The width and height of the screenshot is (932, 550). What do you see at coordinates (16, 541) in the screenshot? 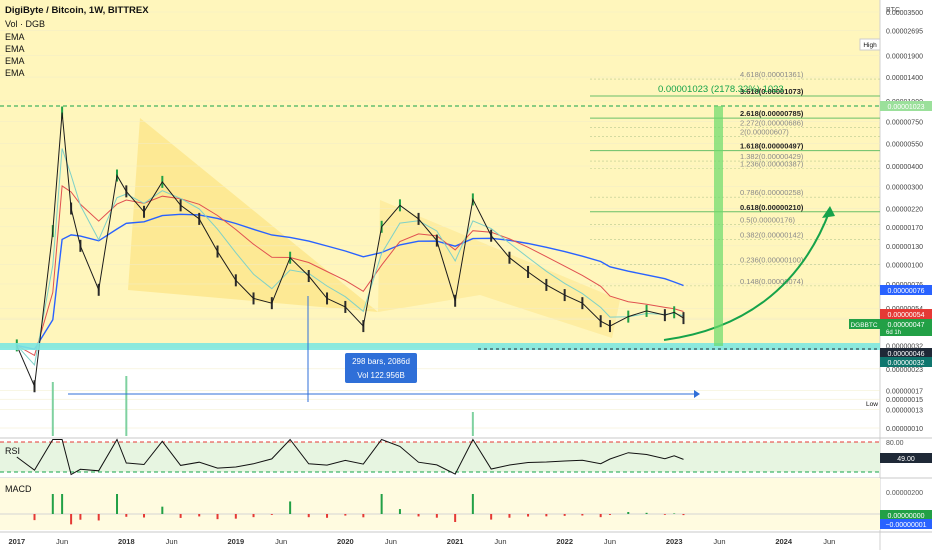
I see `x-tick-label: 2017` at bounding box center [16, 541].